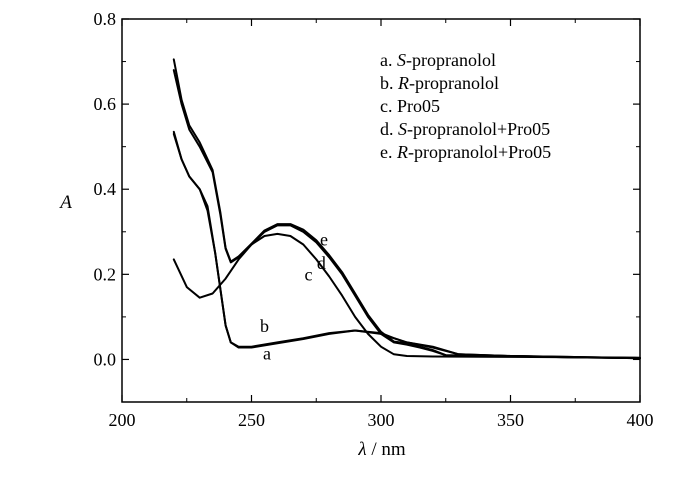  What do you see at coordinates (324, 239) in the screenshot?
I see `curve-label-e: e` at bounding box center [324, 239].